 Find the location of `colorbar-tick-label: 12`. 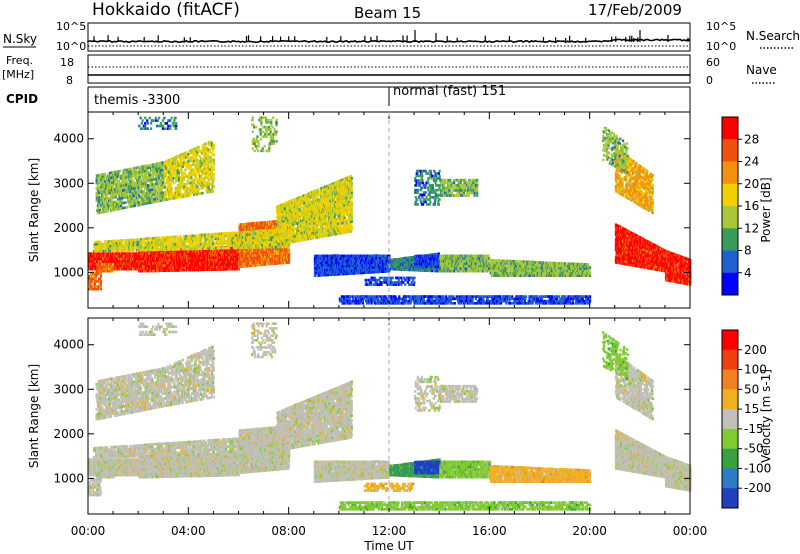

colorbar-tick-label: 12 is located at coordinates (751, 228).